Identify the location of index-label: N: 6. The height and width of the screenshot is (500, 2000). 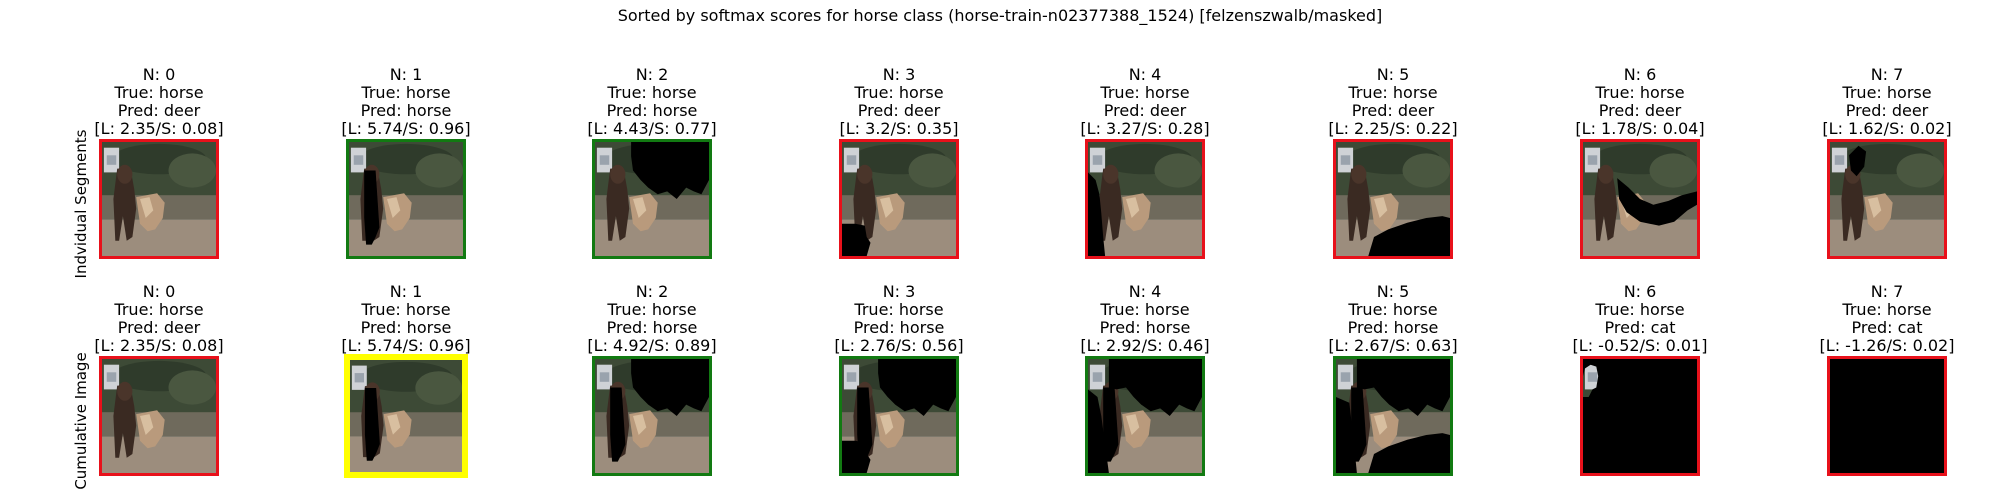
(1640, 74).